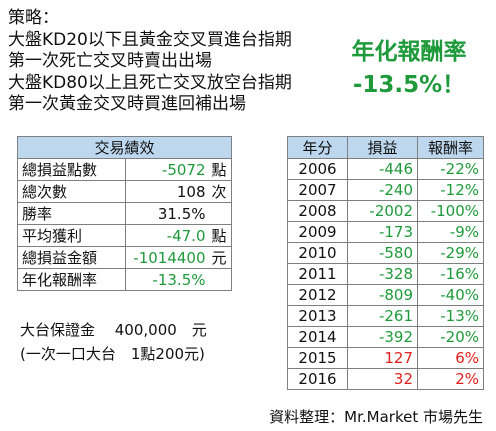  Describe the element at coordinates (71, 257) in the screenshot. I see `performance-label: 總損益金額` at that location.